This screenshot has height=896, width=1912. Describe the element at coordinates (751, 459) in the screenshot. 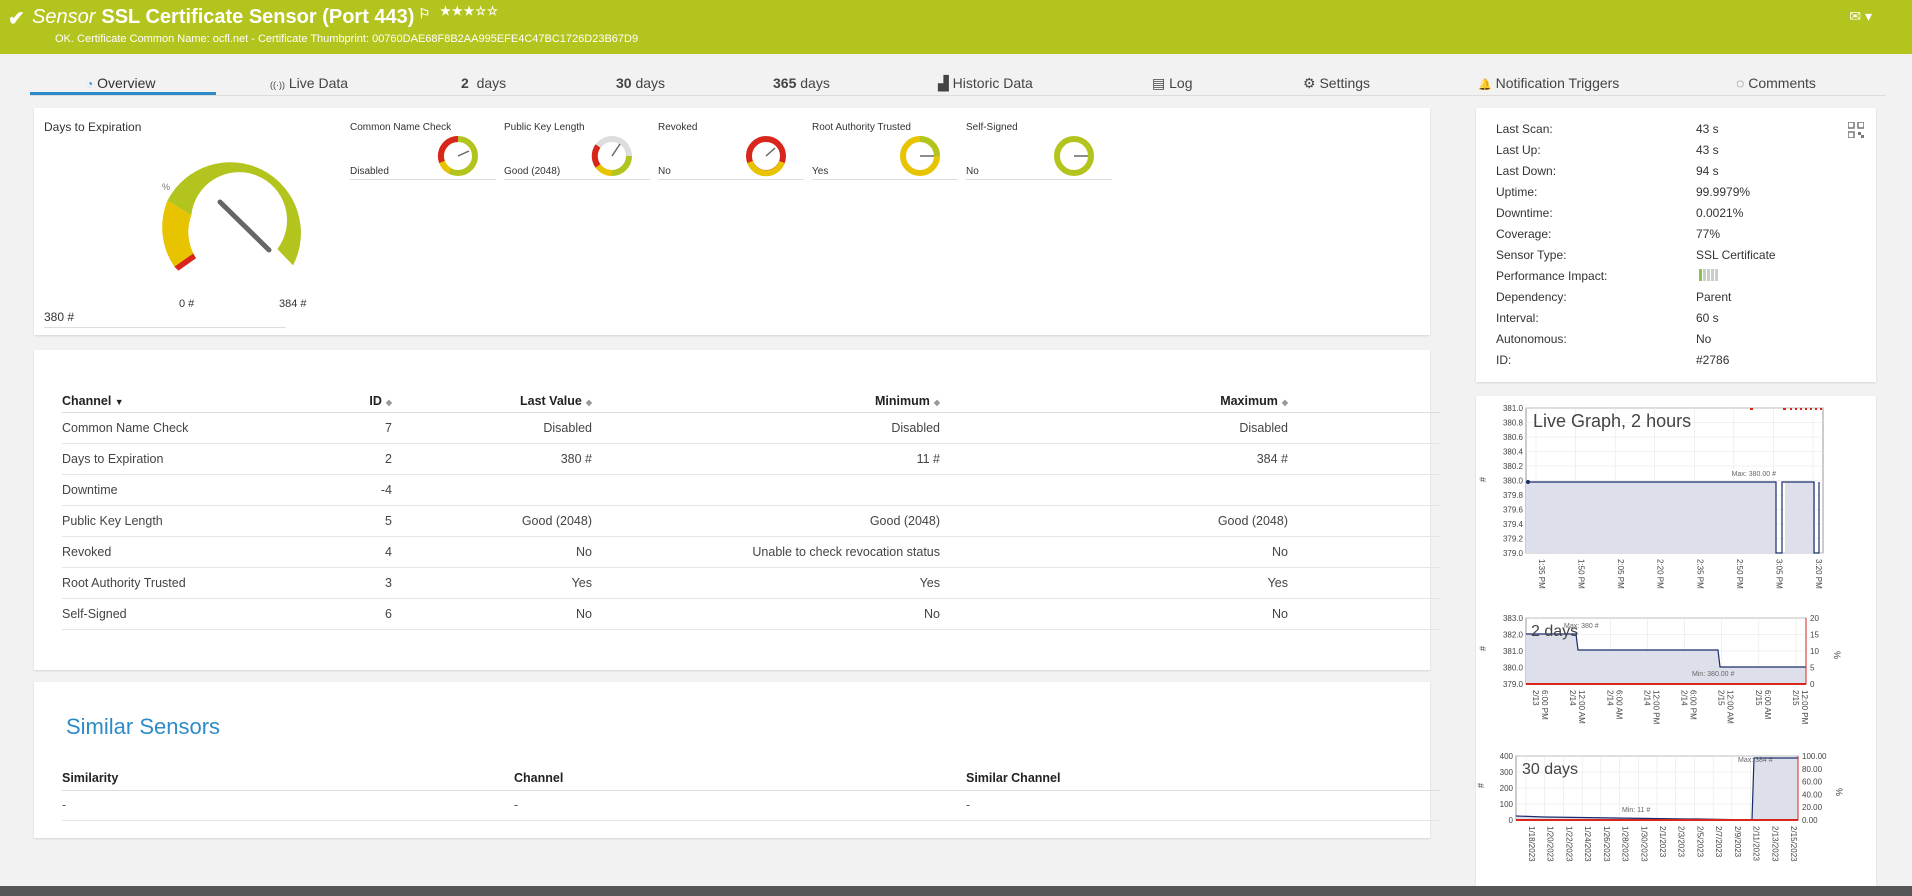

I see `table-row: Days to Expiration 2 380 #11 #384 #` at that location.